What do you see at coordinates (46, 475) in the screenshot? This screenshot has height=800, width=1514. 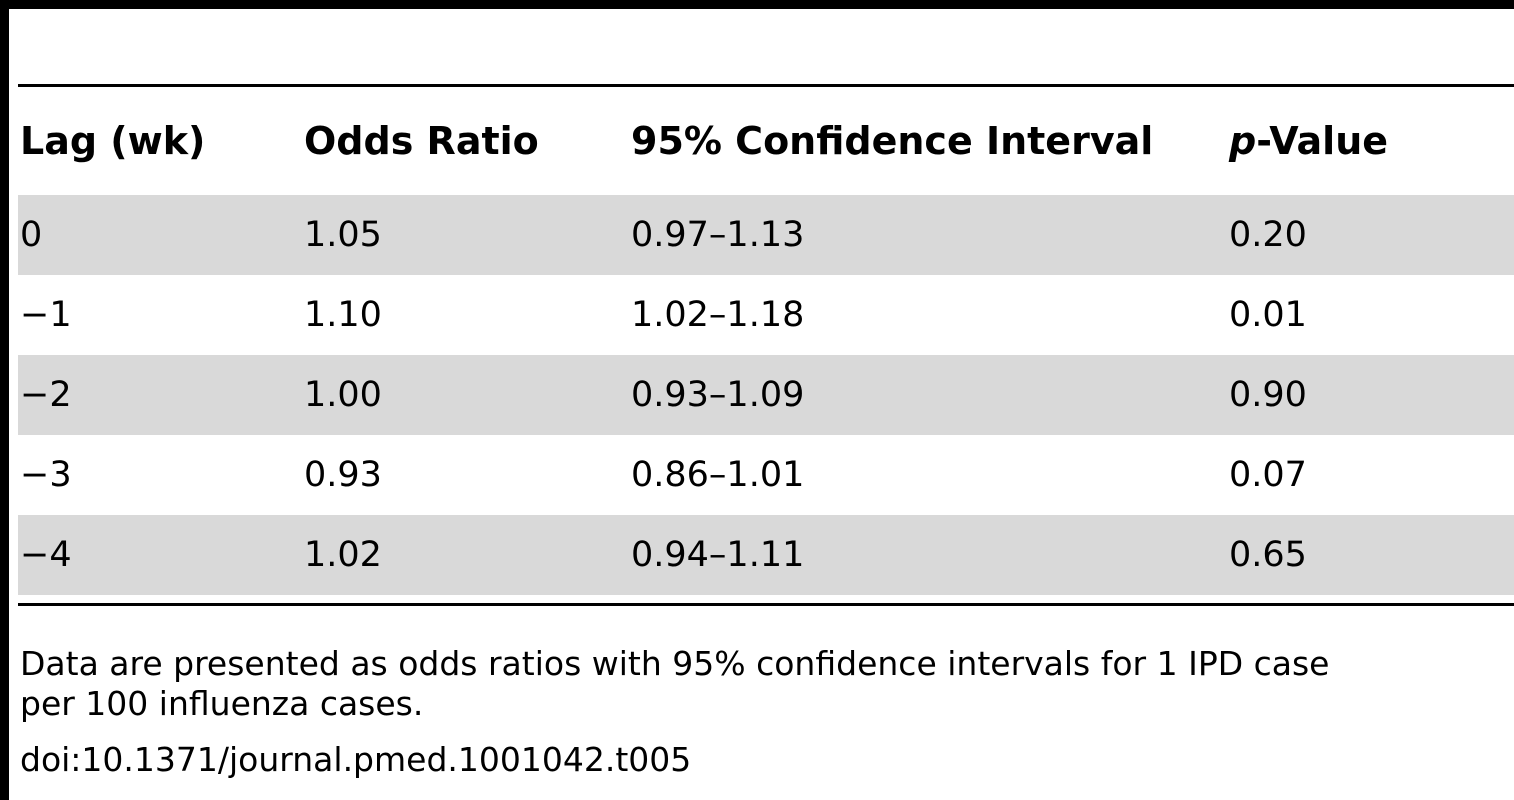 I see `cell-lag: −3` at bounding box center [46, 475].